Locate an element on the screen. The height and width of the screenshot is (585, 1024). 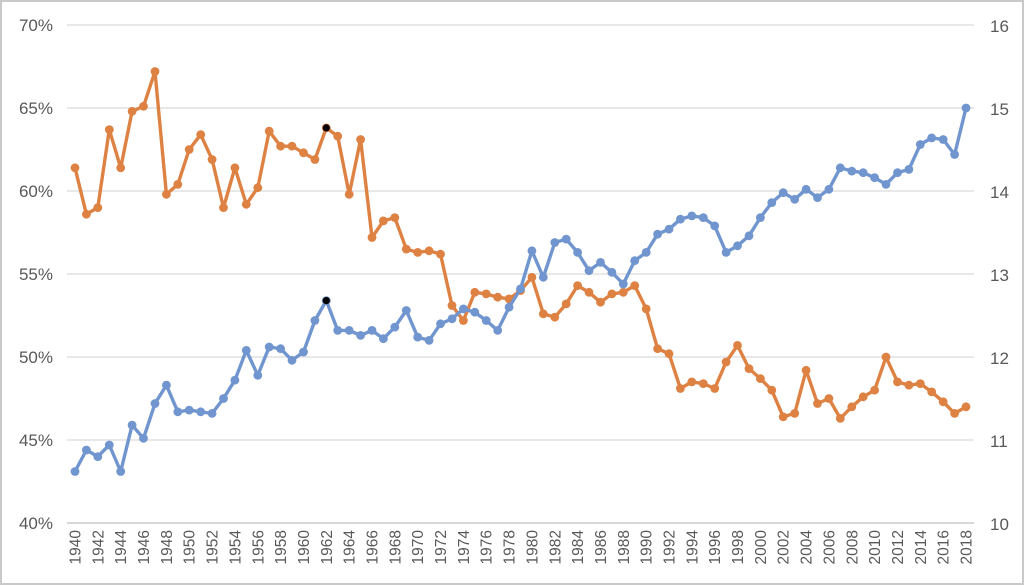
blue-series-marker-1949 is located at coordinates (178, 412).